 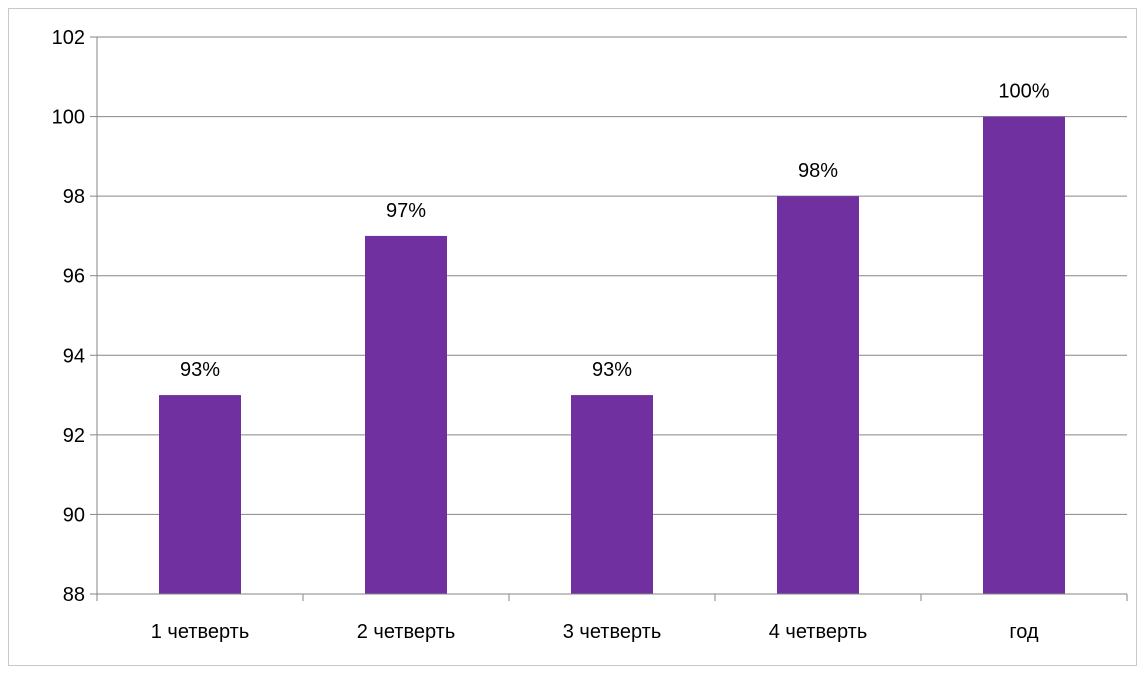 I want to click on y-tick-labels: 88 90 92 94 96 98 100 102, so click(x=68, y=316).